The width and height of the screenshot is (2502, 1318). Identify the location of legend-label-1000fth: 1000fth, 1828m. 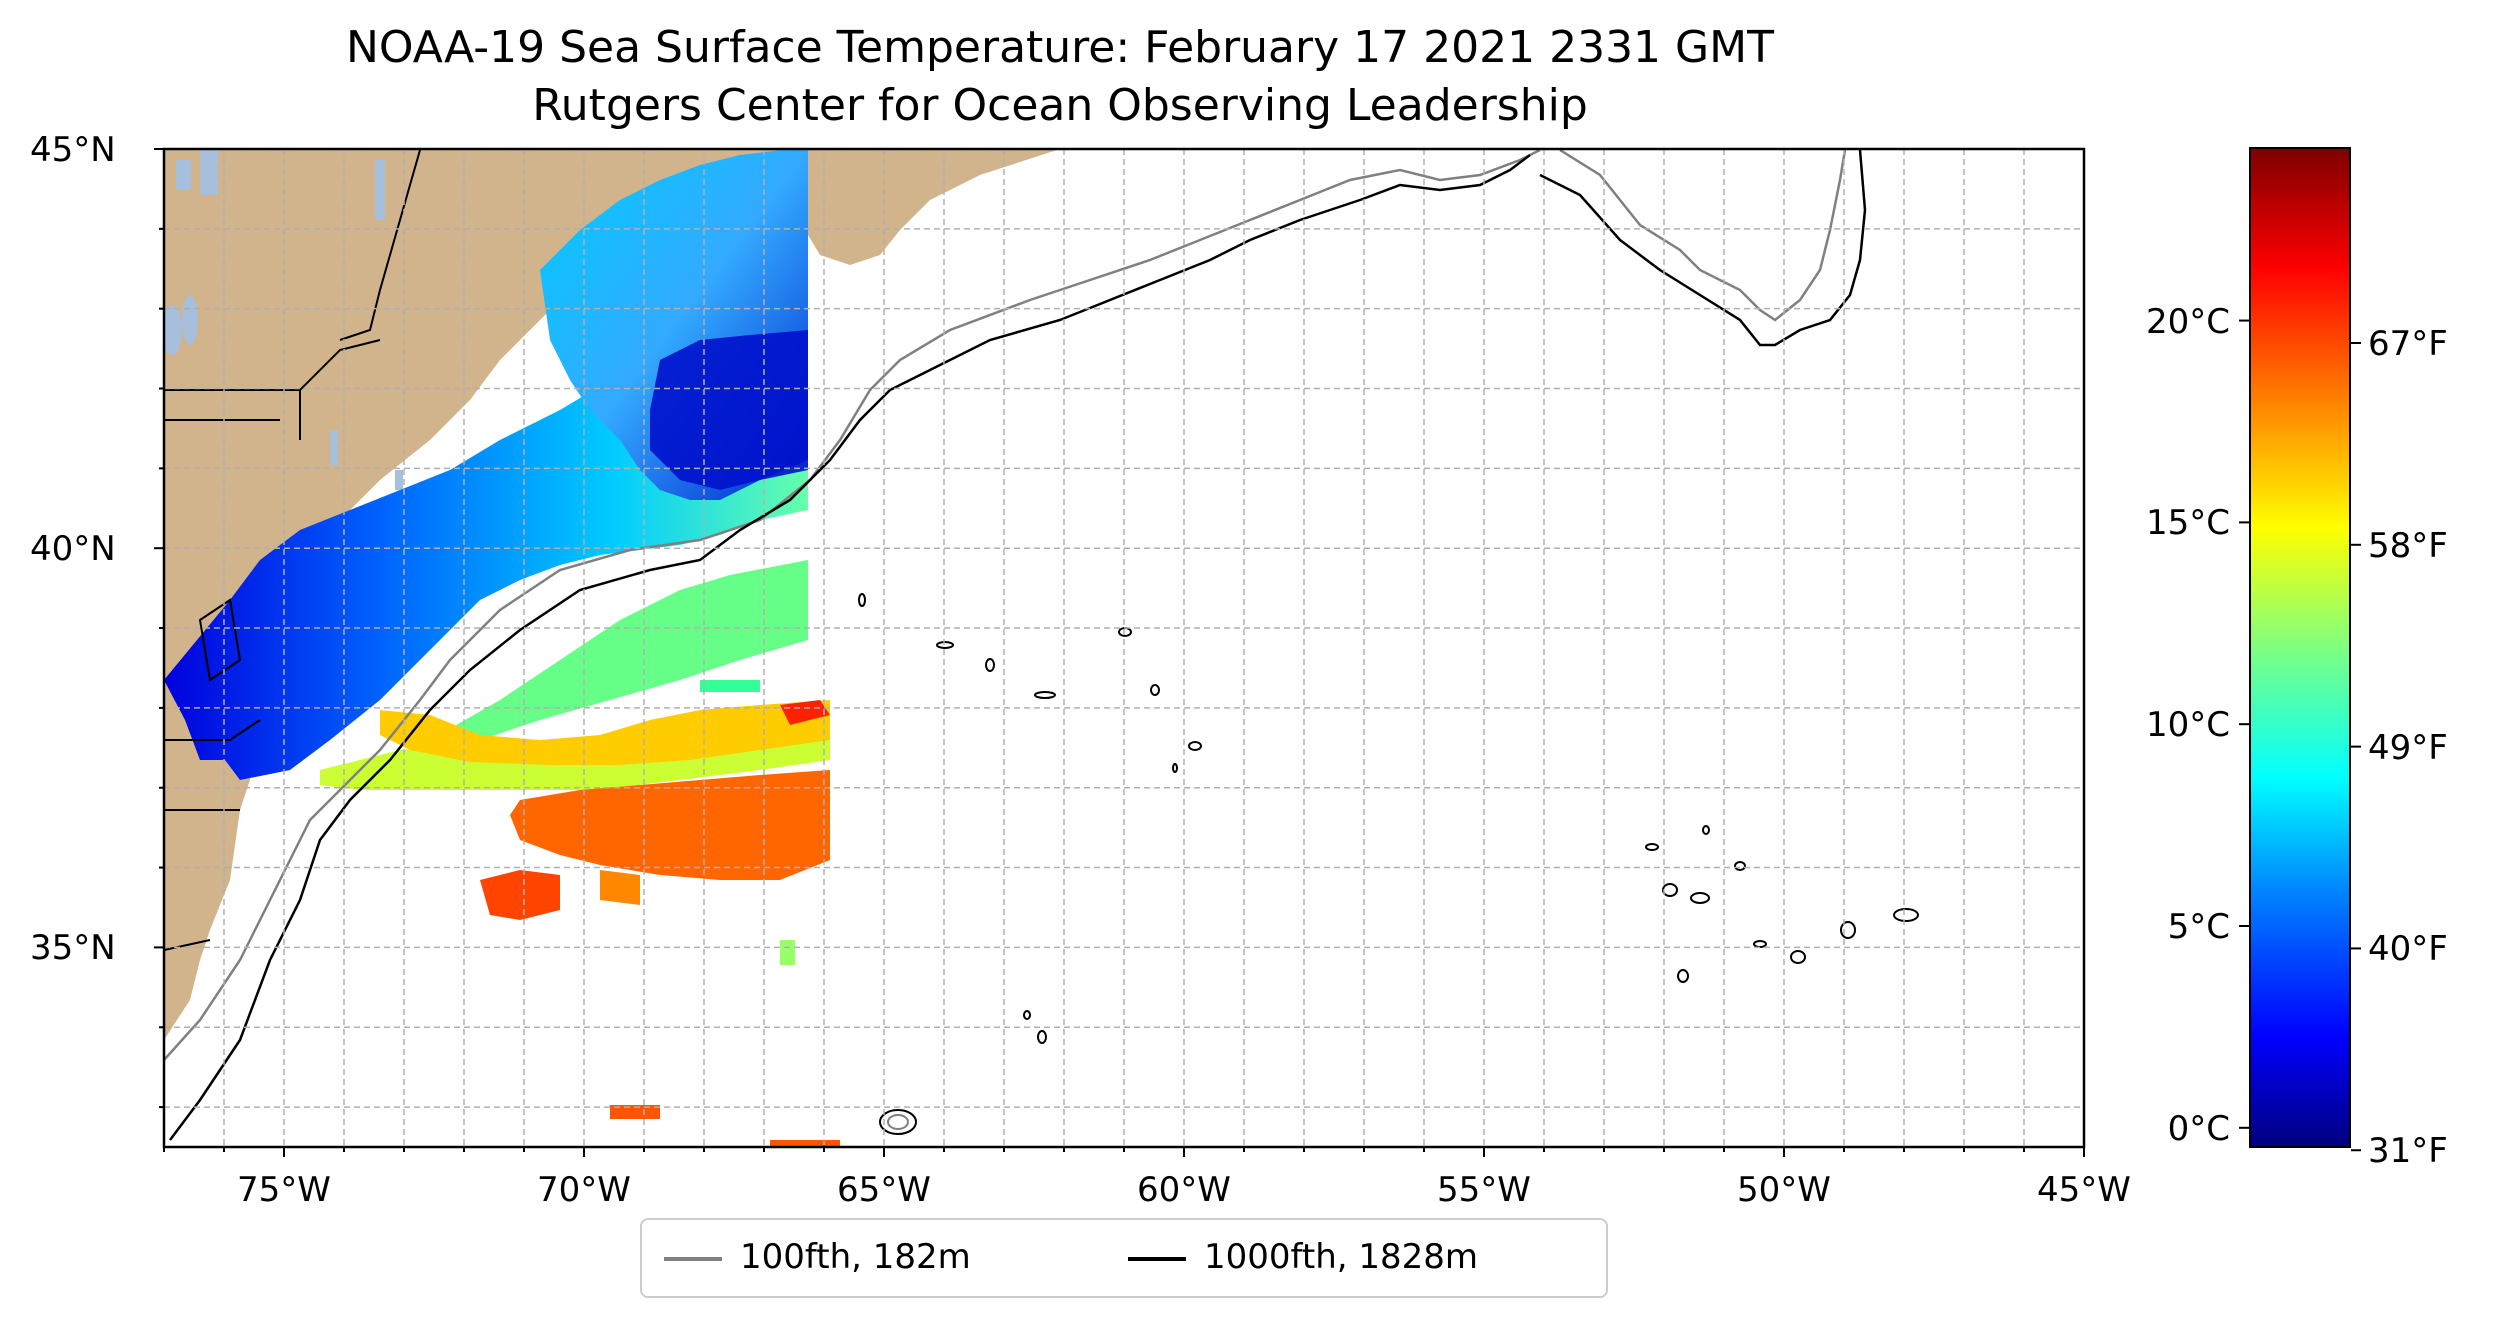
(1341, 1257).